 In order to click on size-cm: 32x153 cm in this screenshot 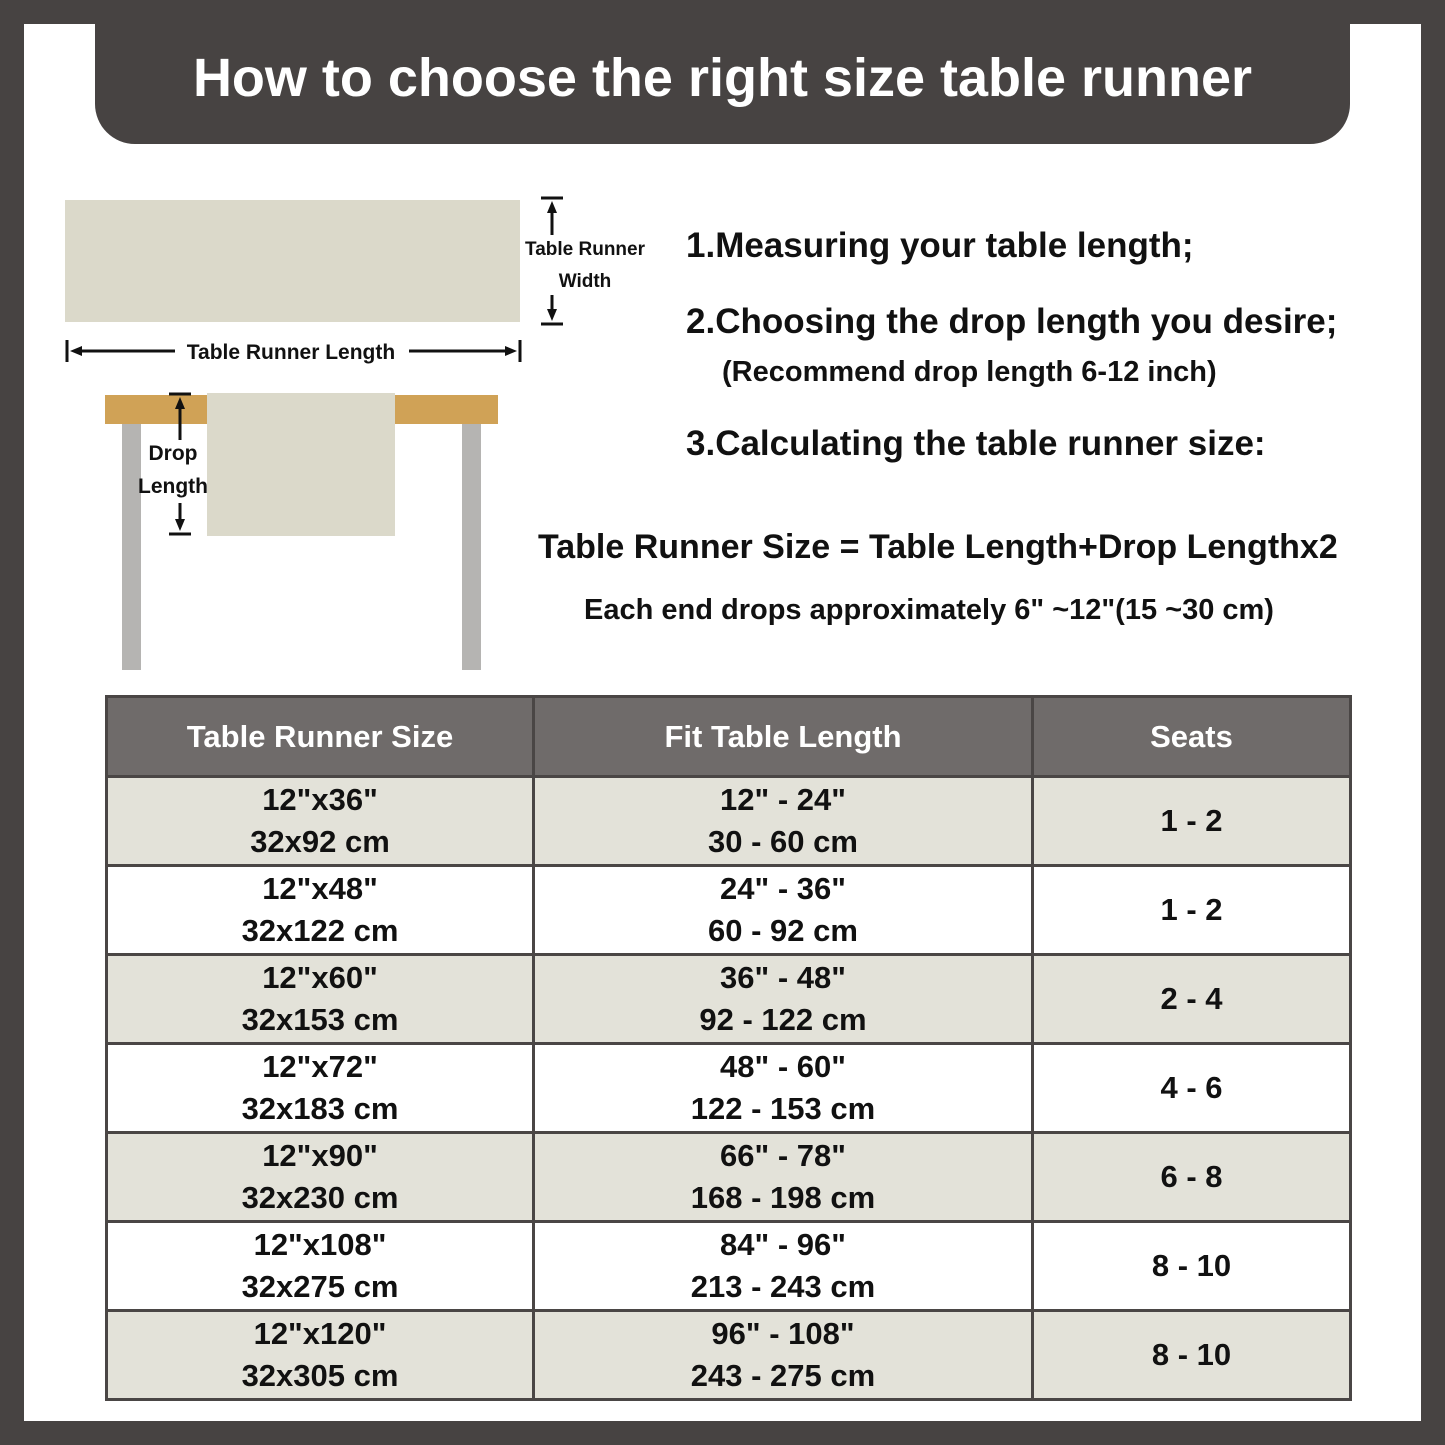, I will do `click(320, 1019)`.